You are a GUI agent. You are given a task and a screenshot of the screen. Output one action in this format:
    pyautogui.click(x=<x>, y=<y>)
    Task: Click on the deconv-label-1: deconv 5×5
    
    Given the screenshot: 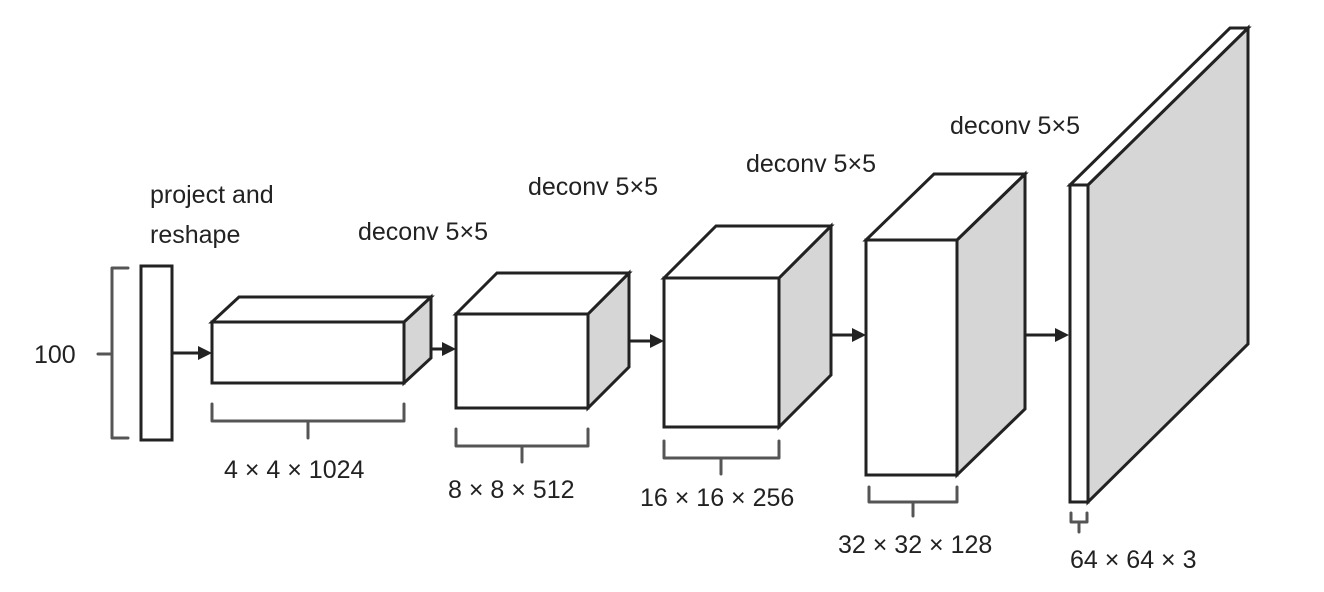 What is the action you would take?
    pyautogui.click(x=423, y=232)
    